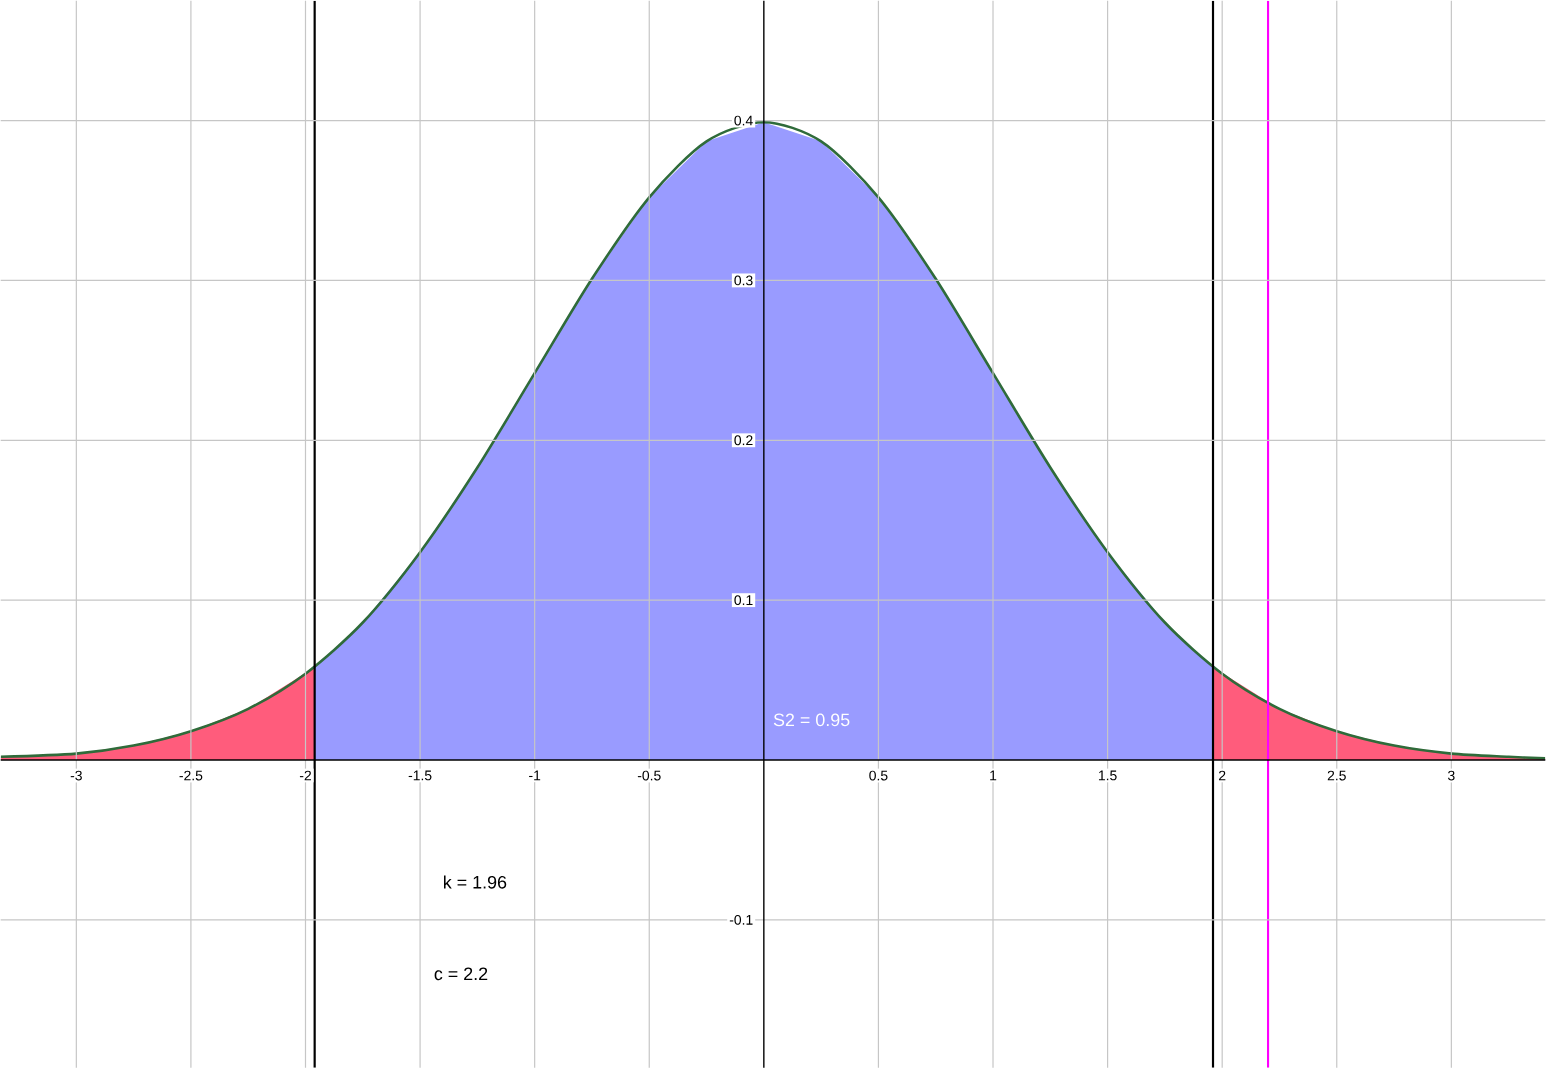 The height and width of the screenshot is (1068, 1546). What do you see at coordinates (811, 720) in the screenshot?
I see `annotation: S2 = 0.95` at bounding box center [811, 720].